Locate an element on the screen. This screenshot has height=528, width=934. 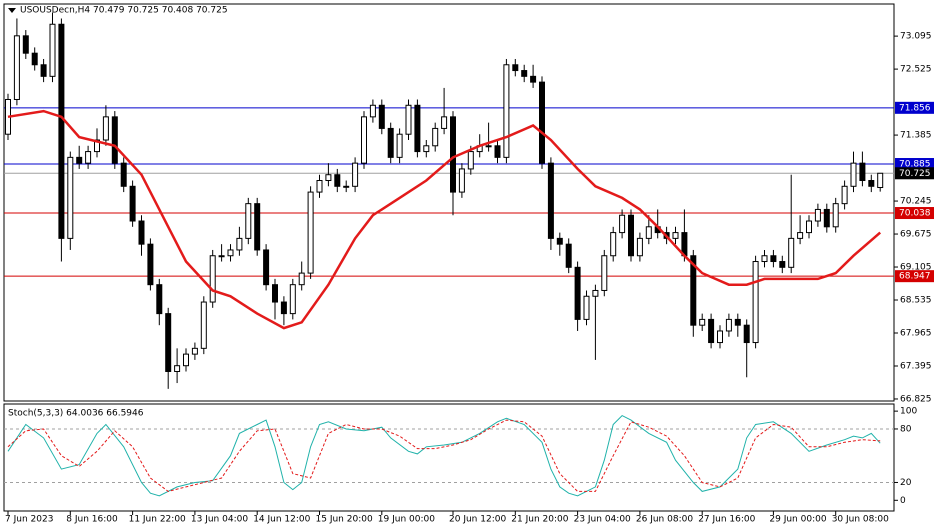
x-tick-label: 30 Jun 08:00 is located at coordinates (860, 520).